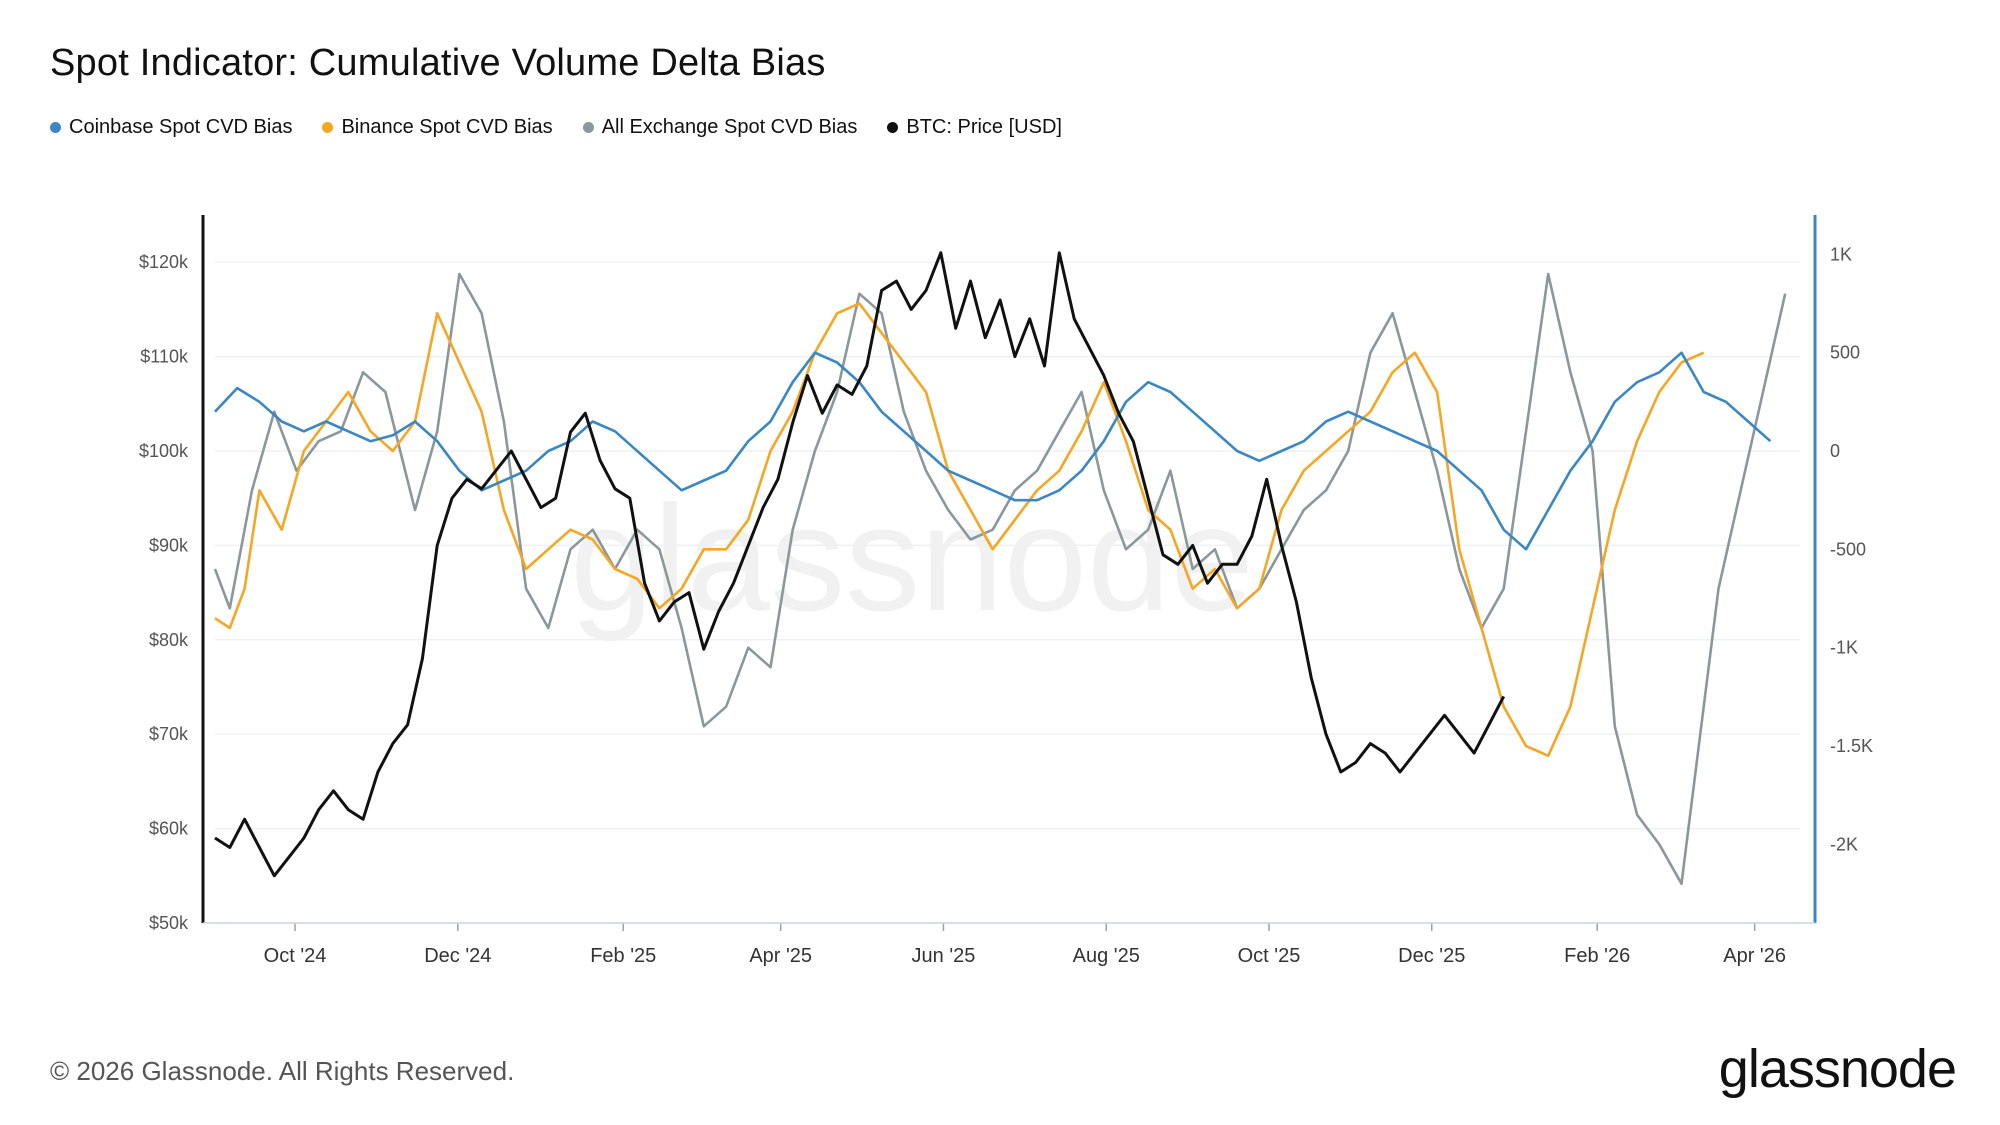 This screenshot has width=2000, height=1125. Describe the element at coordinates (164, 592) in the screenshot. I see `left-axis-ticks: $50k $60k $70k $80k $90k $100k $110k $120k` at that location.